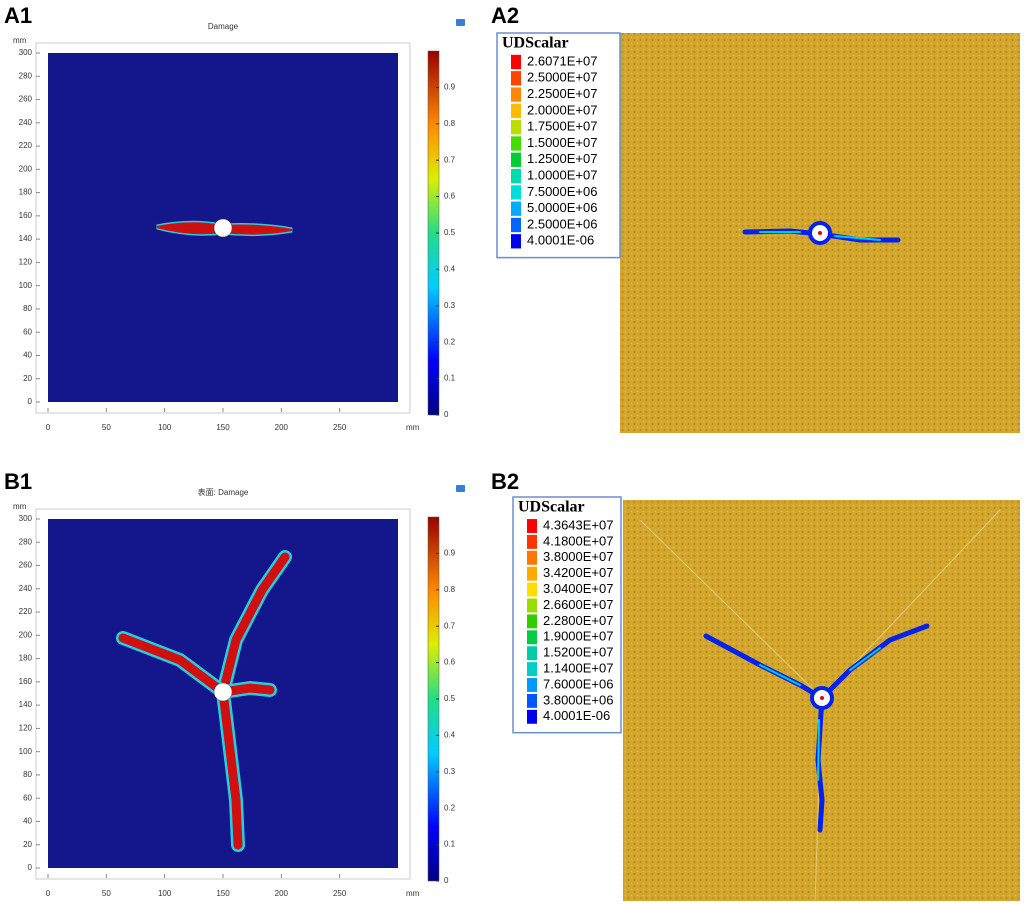  What do you see at coordinates (450, 589) in the screenshot?
I see `colorbar-label: 0.8` at bounding box center [450, 589].